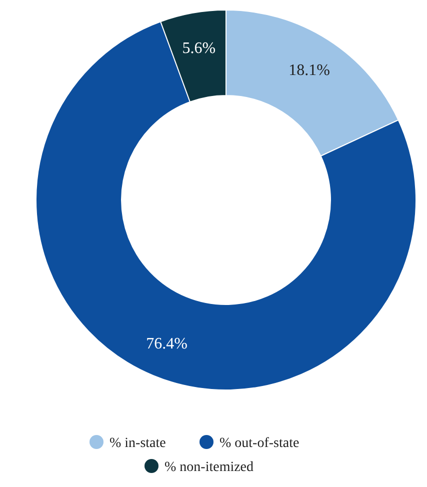  What do you see at coordinates (167, 344) in the screenshot?
I see `data-label: 76.4%` at bounding box center [167, 344].